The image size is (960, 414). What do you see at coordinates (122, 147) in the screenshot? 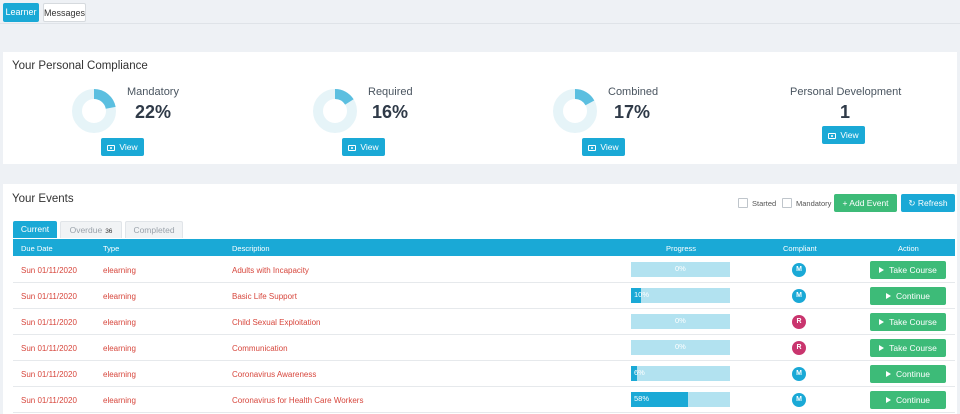
I see `mandatory-view-button: View` at bounding box center [122, 147].